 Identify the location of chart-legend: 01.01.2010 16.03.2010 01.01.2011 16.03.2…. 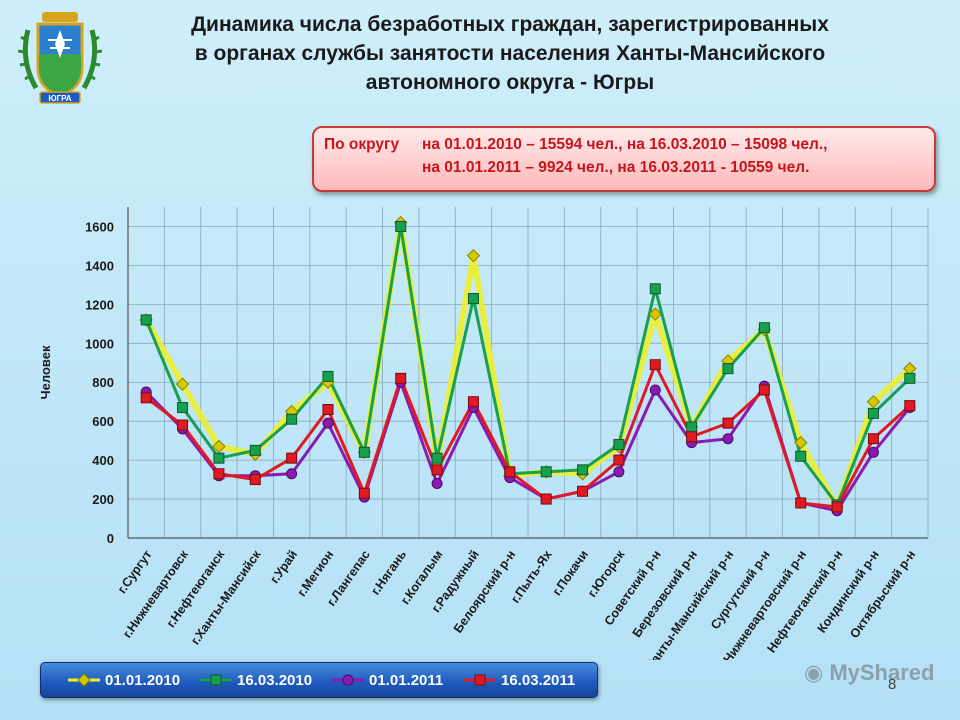
(319, 680).